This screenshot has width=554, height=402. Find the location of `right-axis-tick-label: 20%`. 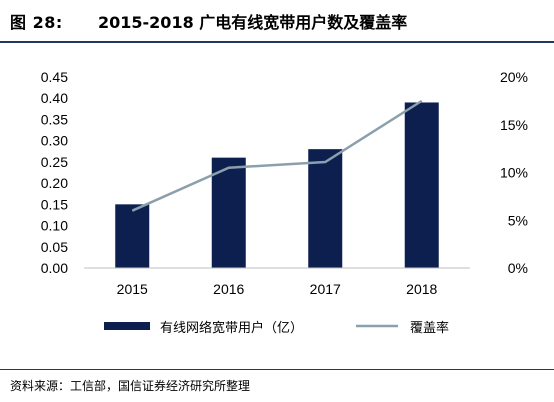

right-axis-tick-label: 20% is located at coordinates (514, 77).